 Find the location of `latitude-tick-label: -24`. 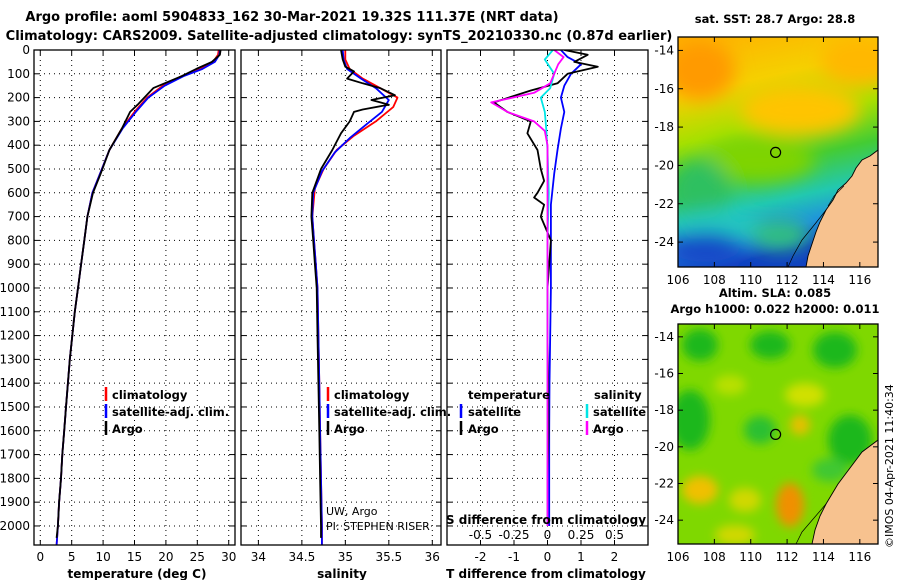

latitude-tick-label: -24 is located at coordinates (664, 242).